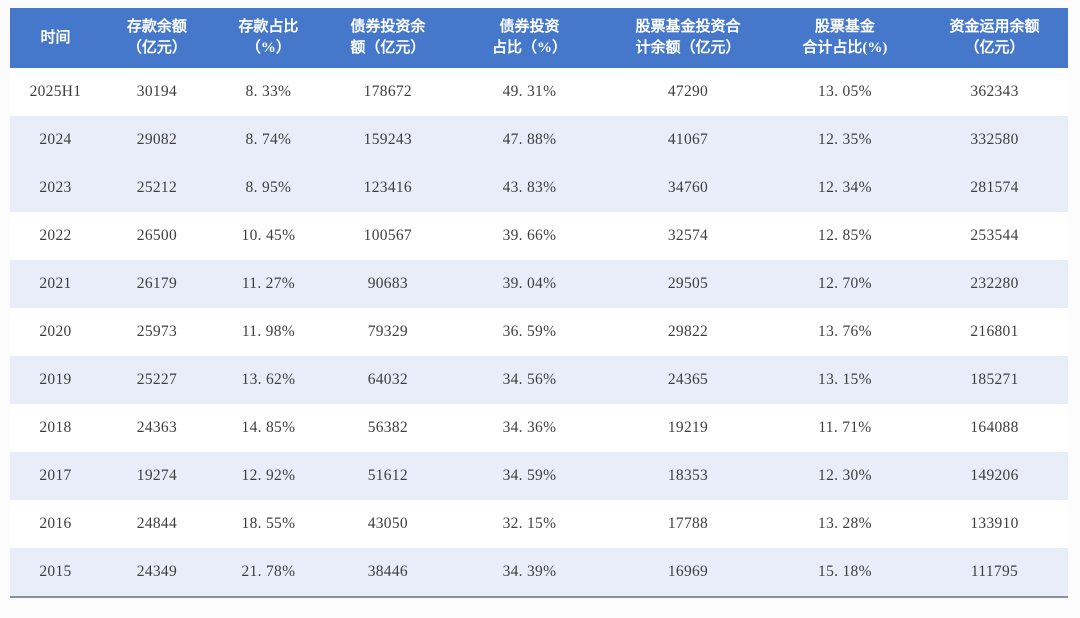 This screenshot has height=618, width=1080. I want to click on table-cell: 32. 15%, so click(529, 524).